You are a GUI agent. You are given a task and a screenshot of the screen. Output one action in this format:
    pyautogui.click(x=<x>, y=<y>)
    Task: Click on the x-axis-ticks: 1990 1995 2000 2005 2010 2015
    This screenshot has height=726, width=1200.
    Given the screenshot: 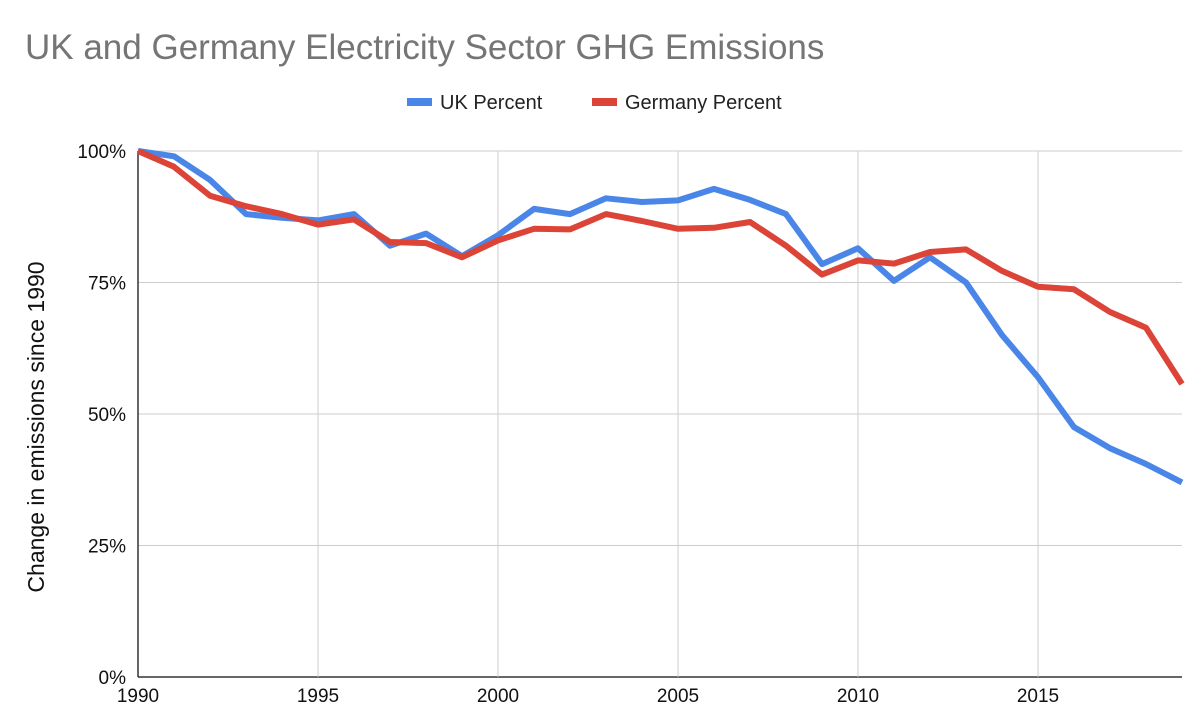 What is the action you would take?
    pyautogui.click(x=588, y=696)
    